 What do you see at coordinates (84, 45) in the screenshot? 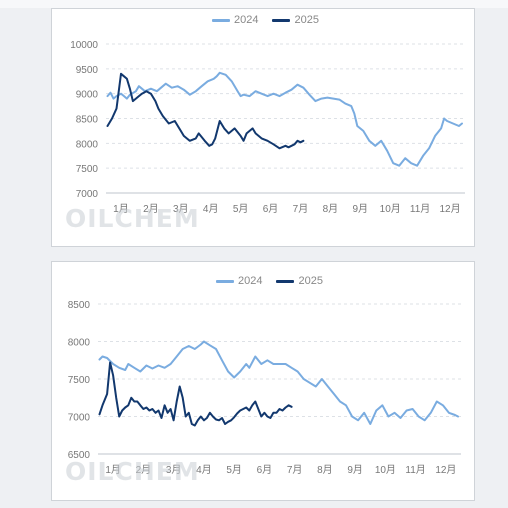
I see `y-tick-label: 10000` at bounding box center [84, 45].